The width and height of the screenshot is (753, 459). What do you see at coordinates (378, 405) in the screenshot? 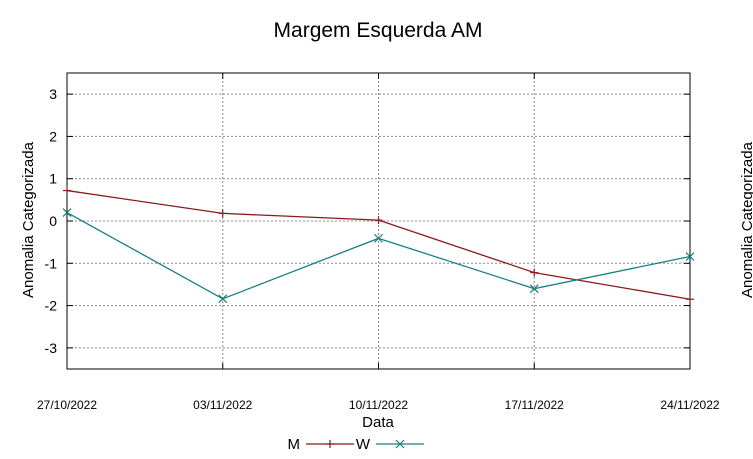
I see `x-tick-label: 10/11/2022` at bounding box center [378, 405].